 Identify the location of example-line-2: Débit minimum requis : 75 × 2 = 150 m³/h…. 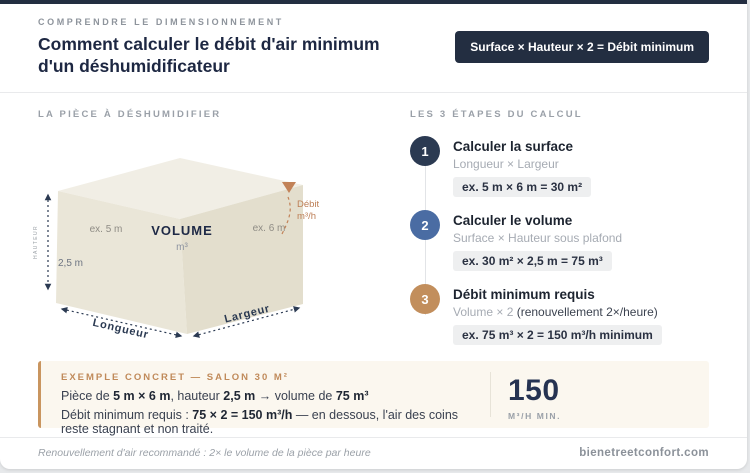
(267, 422).